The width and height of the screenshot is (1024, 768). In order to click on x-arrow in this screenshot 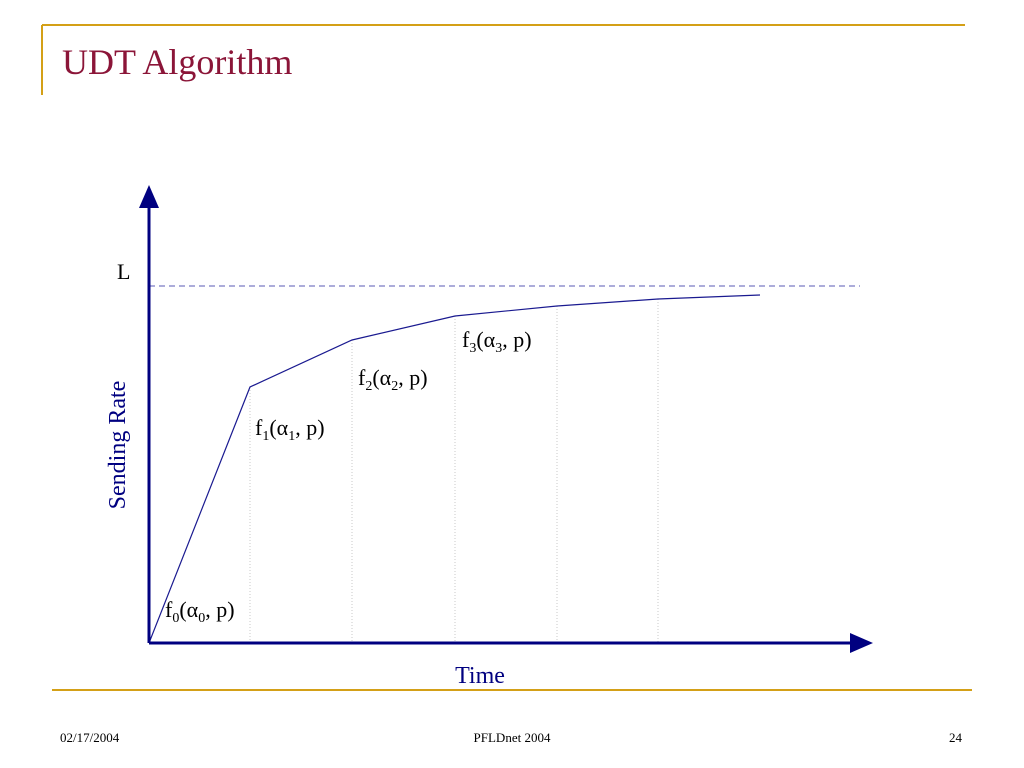, I will do `click(861, 643)`.